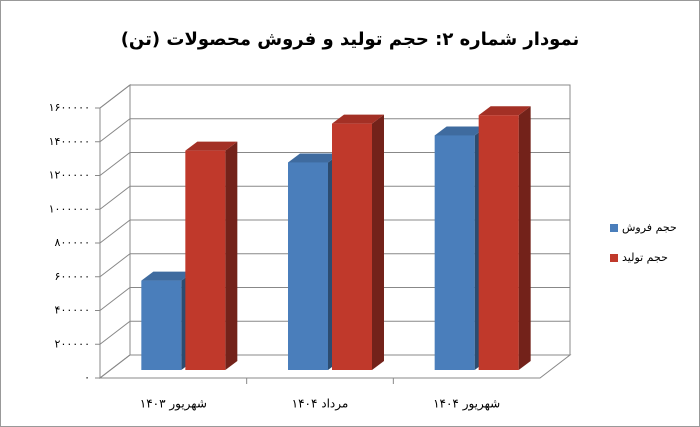 The height and width of the screenshot is (427, 700). Describe the element at coordinates (320, 404) in the screenshot. I see `x-tick-label: مرداد ۱۴۰۴` at that location.